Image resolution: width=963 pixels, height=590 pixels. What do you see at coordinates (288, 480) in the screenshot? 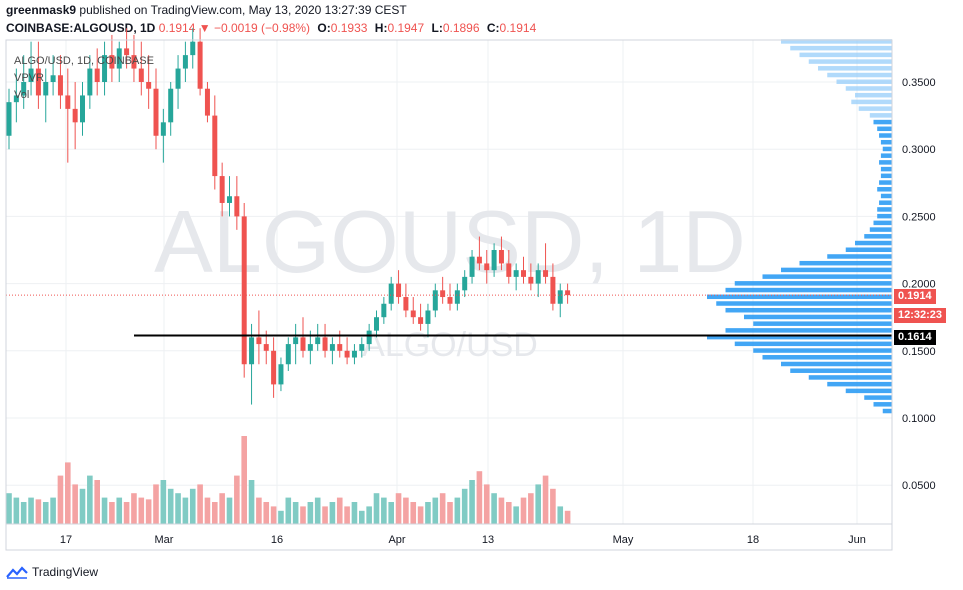
I see `volume-bars` at bounding box center [288, 480].